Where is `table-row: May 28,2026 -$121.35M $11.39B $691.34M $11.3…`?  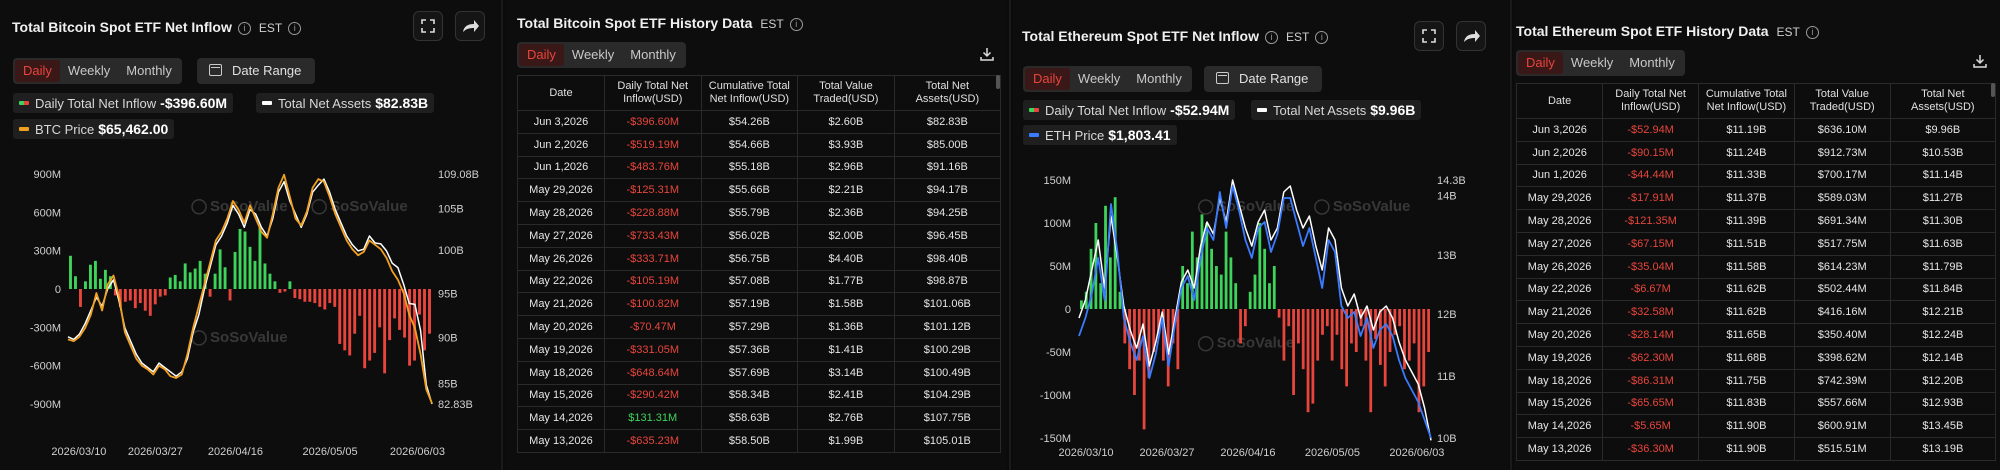 table-row: May 28,2026 -$121.35M $11.39B $691.34M $11.3… is located at coordinates (1756, 221).